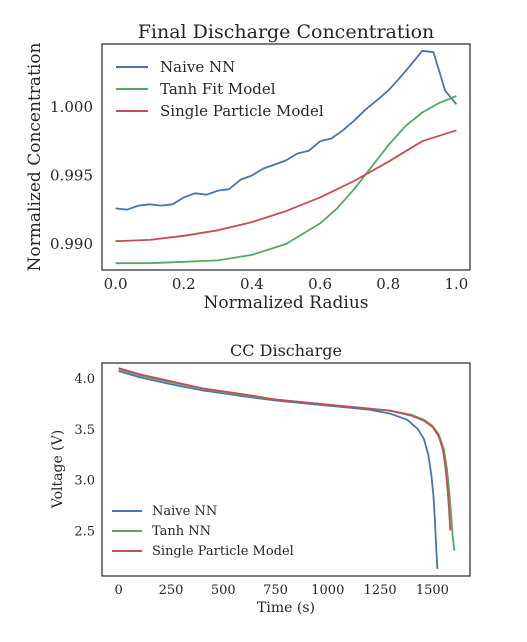  I want to click on chart2-x-ticks: 0 250 500 750 1000 1250 1500, so click(282, 590).